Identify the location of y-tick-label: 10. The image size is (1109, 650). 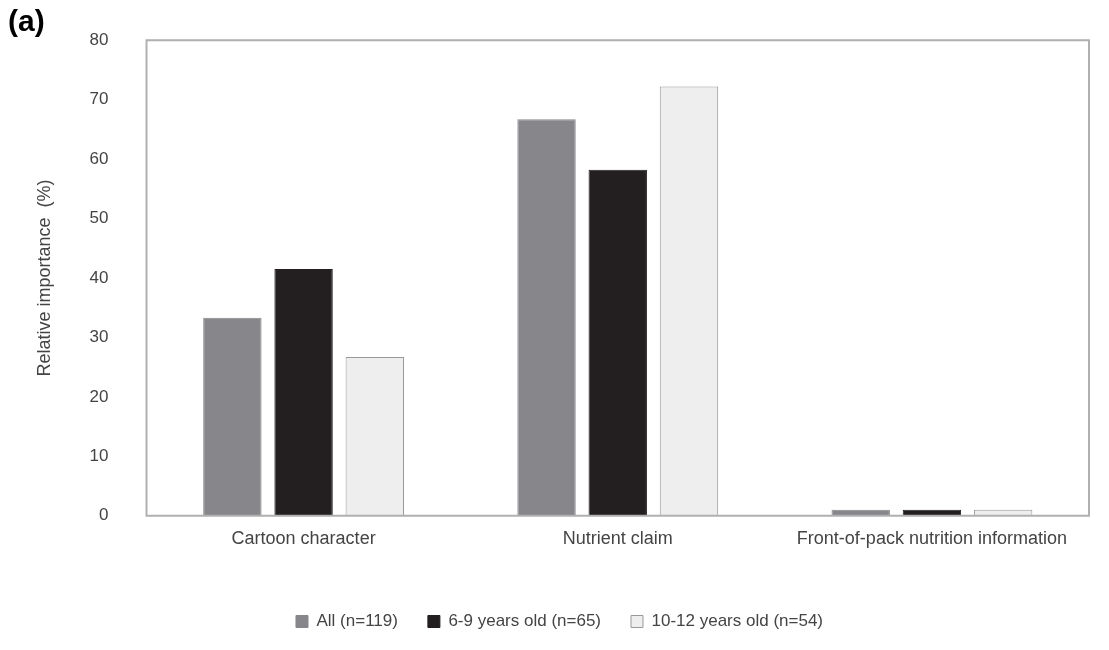
(99, 456).